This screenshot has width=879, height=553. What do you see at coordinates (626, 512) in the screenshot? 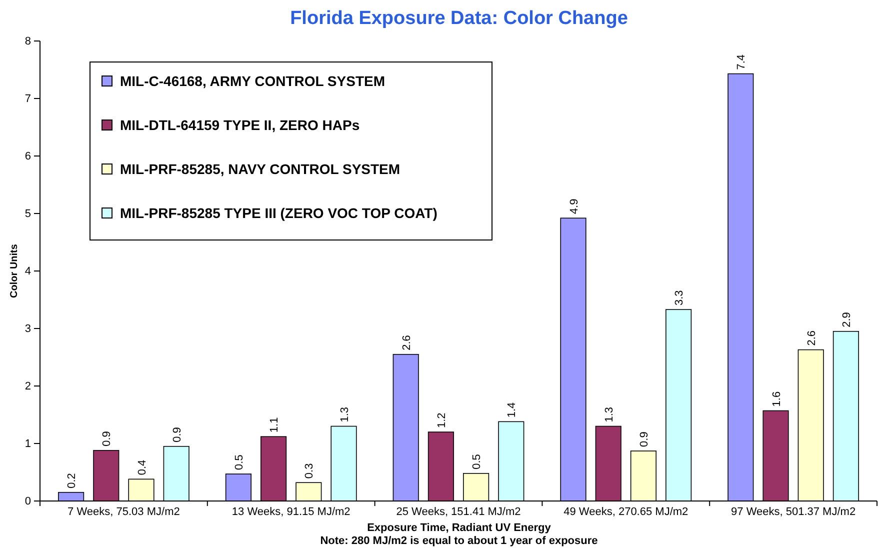
I see `x-tick-label: 49 Weeks, 270.65 MJ/m2` at bounding box center [626, 512].